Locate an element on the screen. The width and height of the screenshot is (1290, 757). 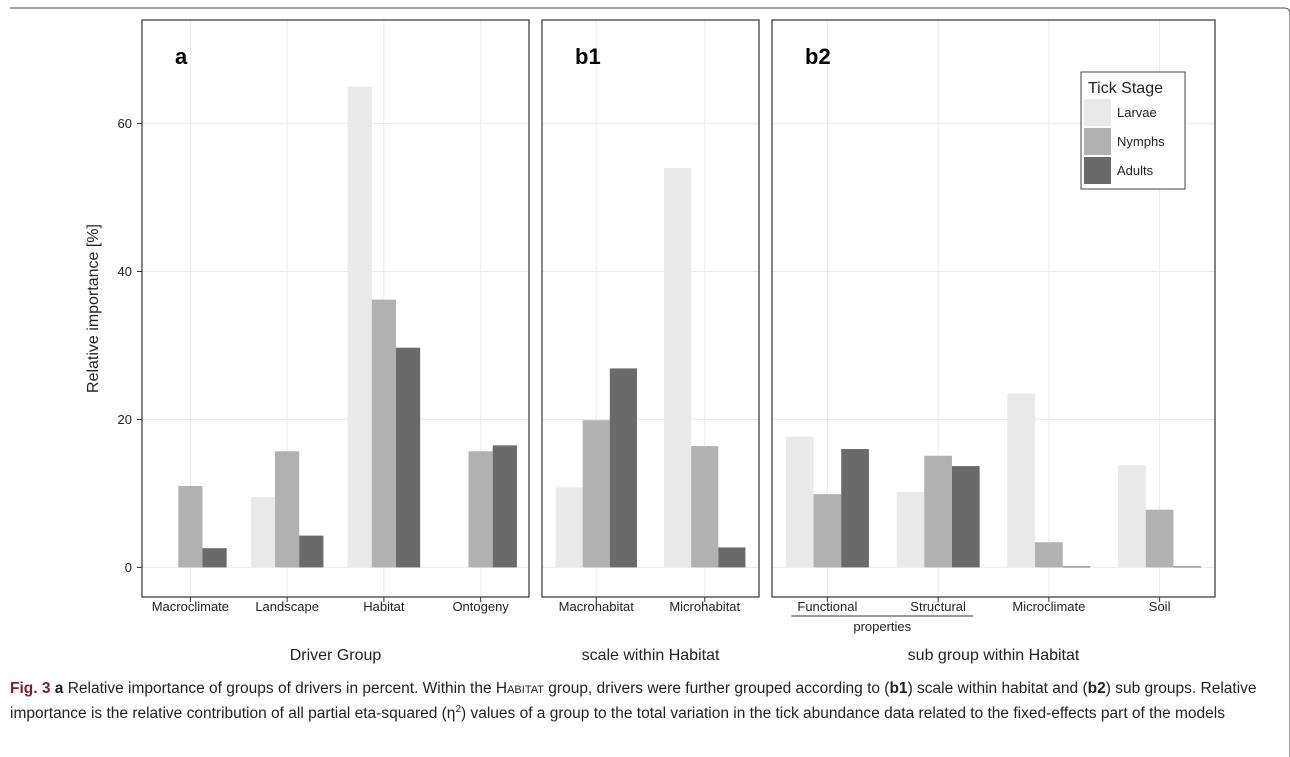
panel-border-b1 is located at coordinates (650, 308).